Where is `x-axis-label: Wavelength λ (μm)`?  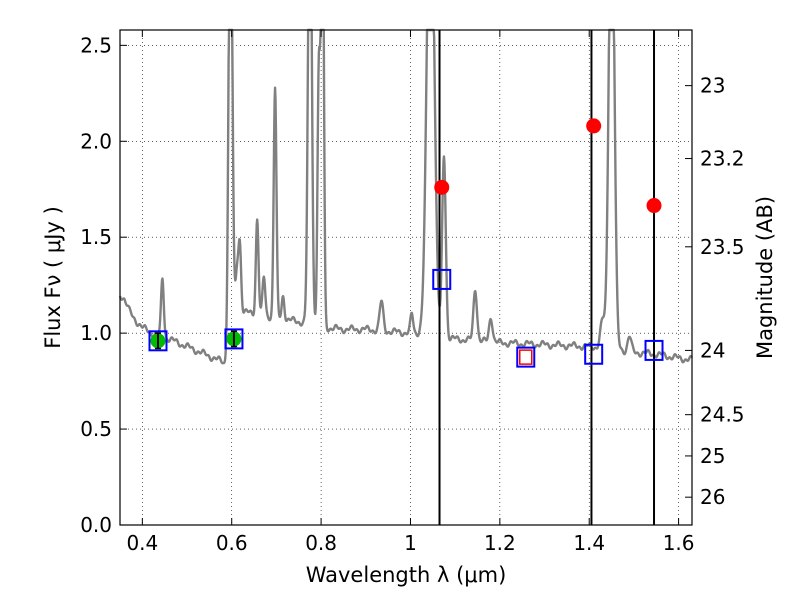
x-axis-label: Wavelength λ (μm) is located at coordinates (406, 575).